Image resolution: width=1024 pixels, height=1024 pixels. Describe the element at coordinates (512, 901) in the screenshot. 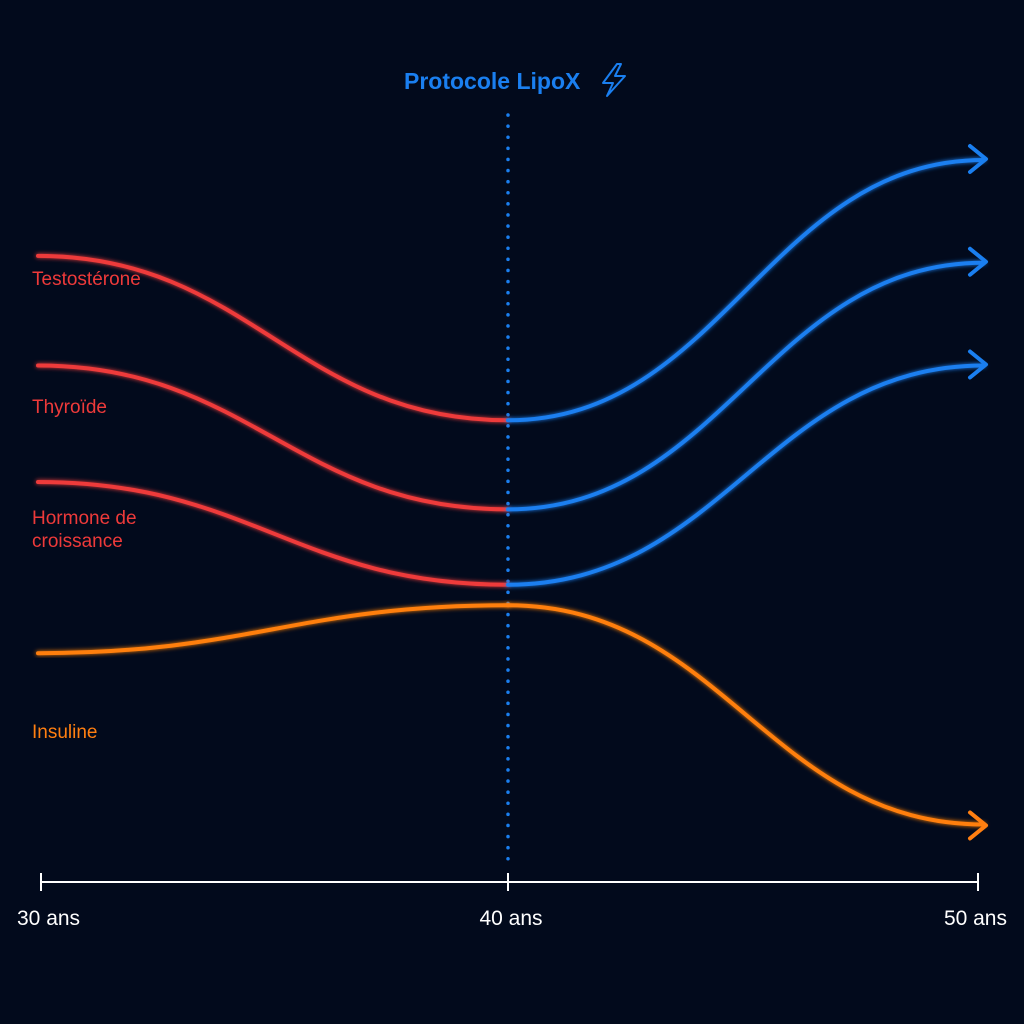

I see `x-axis: 30 ans 40 ans 50 ans` at that location.